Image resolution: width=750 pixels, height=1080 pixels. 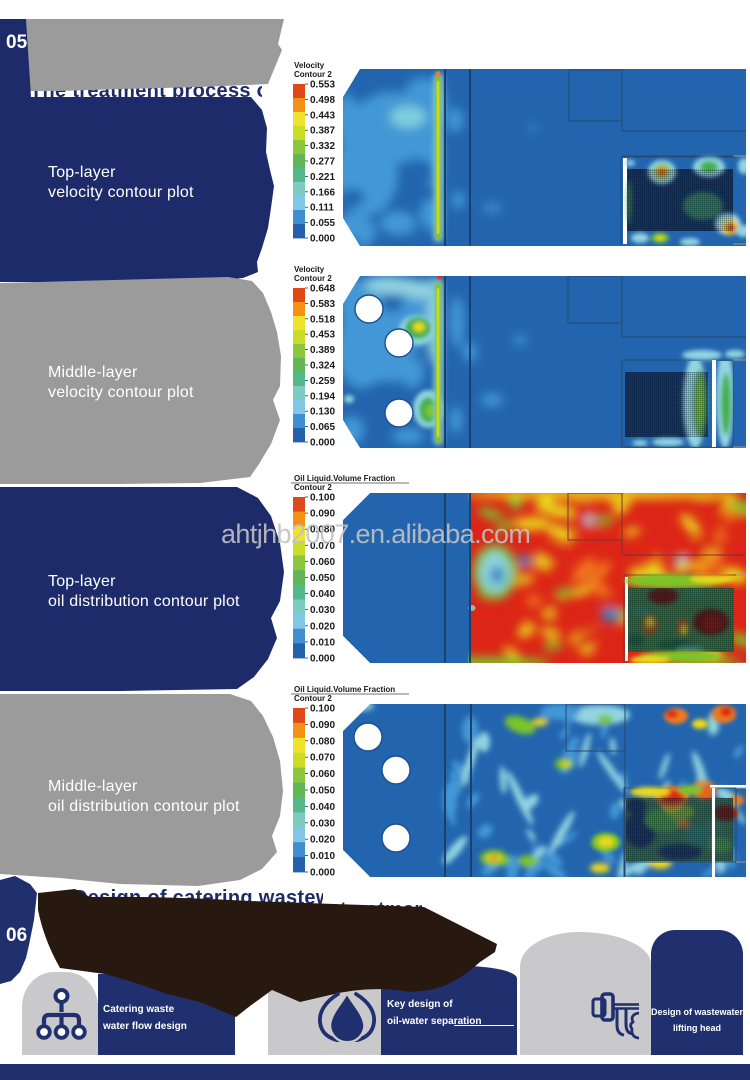 I want to click on svg-text: 0.221, so click(x=322, y=177).